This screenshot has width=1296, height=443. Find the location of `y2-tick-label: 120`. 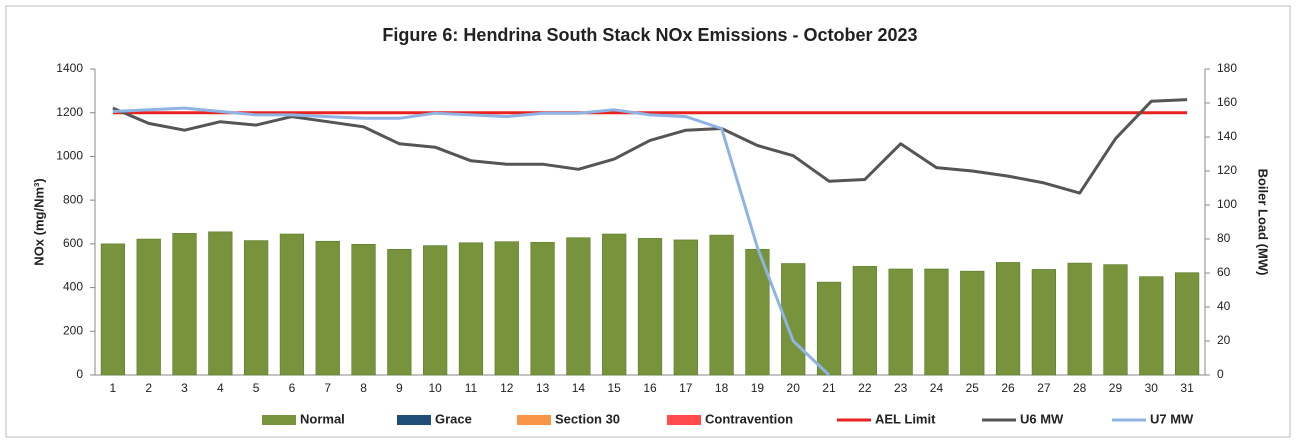

y2-tick-label: 120 is located at coordinates (1227, 170).